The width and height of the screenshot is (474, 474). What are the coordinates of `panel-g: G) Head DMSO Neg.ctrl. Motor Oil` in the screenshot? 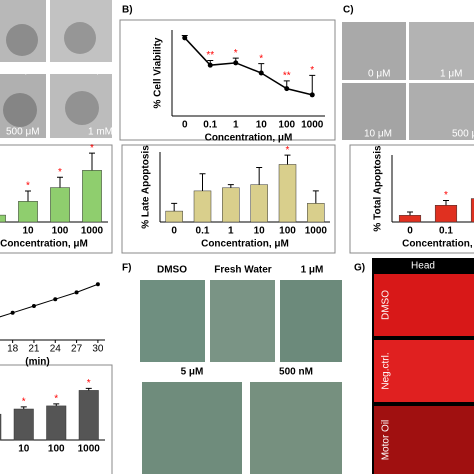 It's located at (414, 366).